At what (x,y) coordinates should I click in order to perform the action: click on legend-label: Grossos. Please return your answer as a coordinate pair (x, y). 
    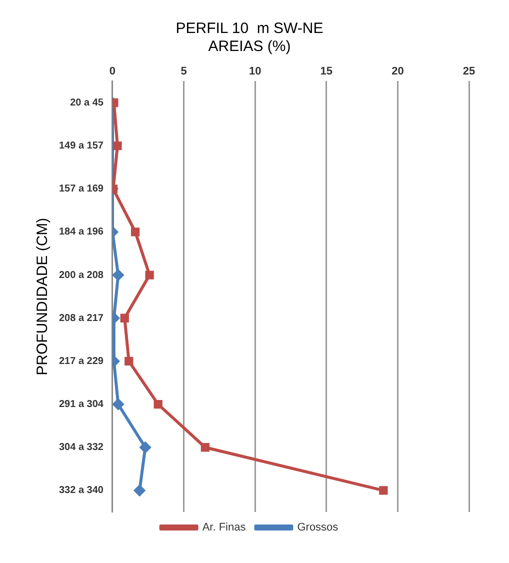
    Looking at the image, I should click on (318, 528).